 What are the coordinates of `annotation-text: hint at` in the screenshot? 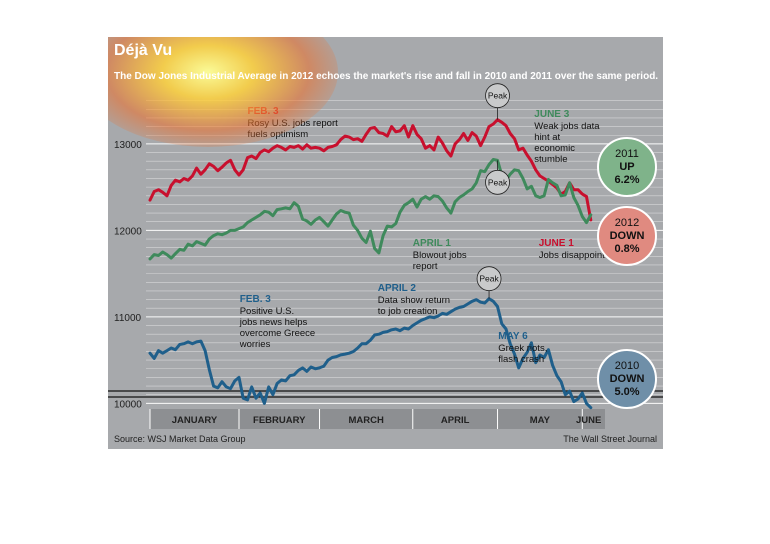 It's located at (547, 137).